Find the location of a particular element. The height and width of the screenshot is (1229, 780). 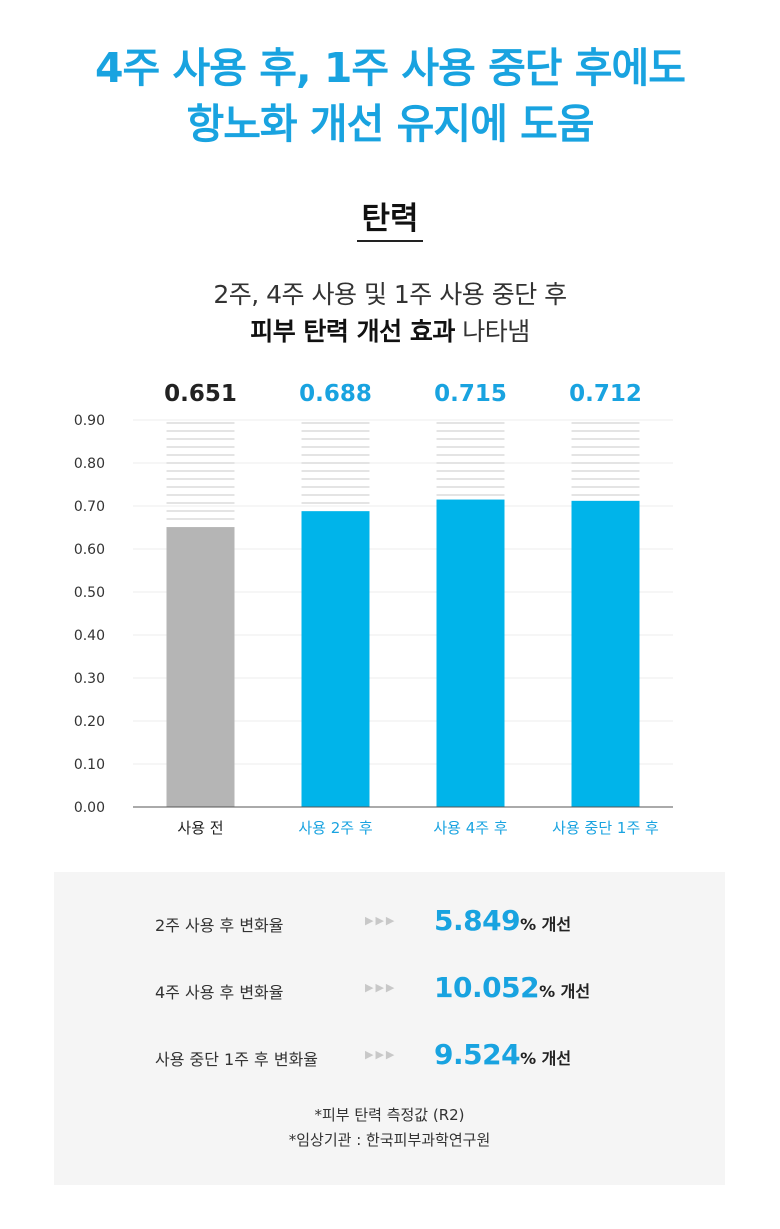

summary-row-value: 9.524% 개선 is located at coordinates (502, 1054).